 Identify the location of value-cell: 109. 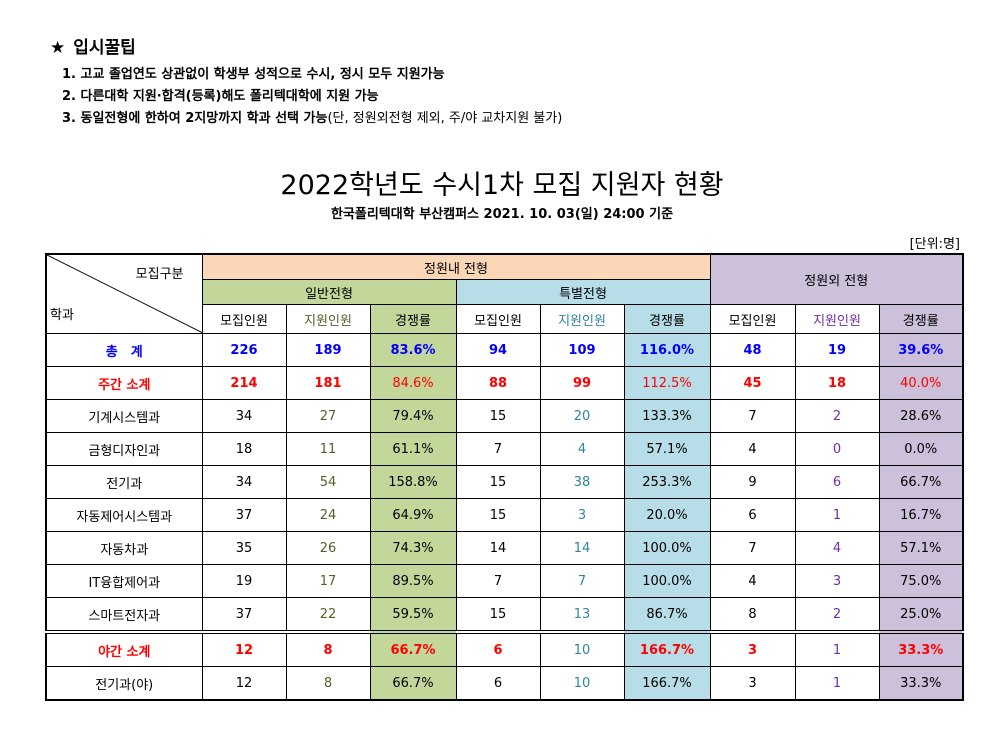
(582, 350).